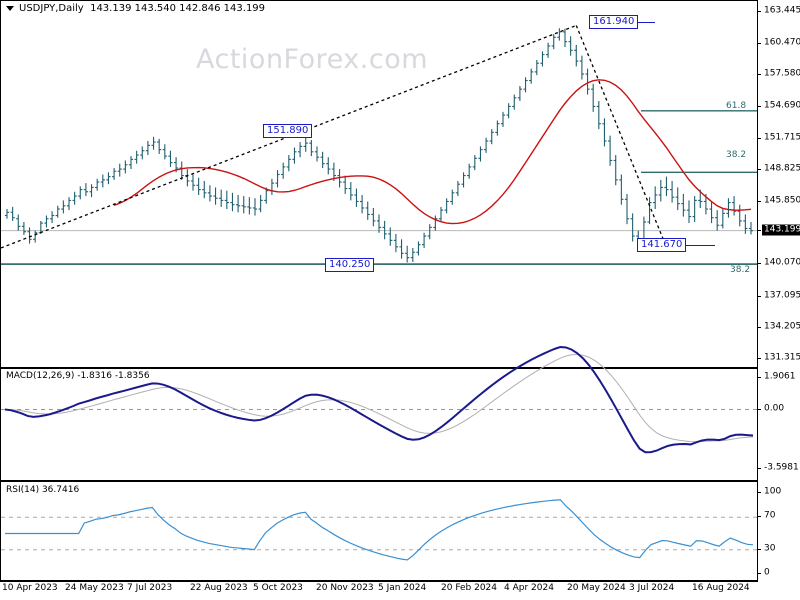 This screenshot has width=800, height=600. What do you see at coordinates (288, 131) in the screenshot?
I see `price-tag: 151.890` at bounding box center [288, 131].